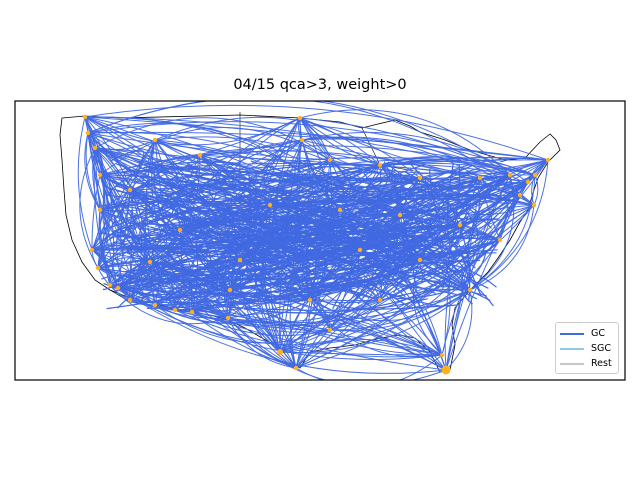  What do you see at coordinates (598, 333) in the screenshot?
I see `legend-label-gc: GC` at bounding box center [598, 333].